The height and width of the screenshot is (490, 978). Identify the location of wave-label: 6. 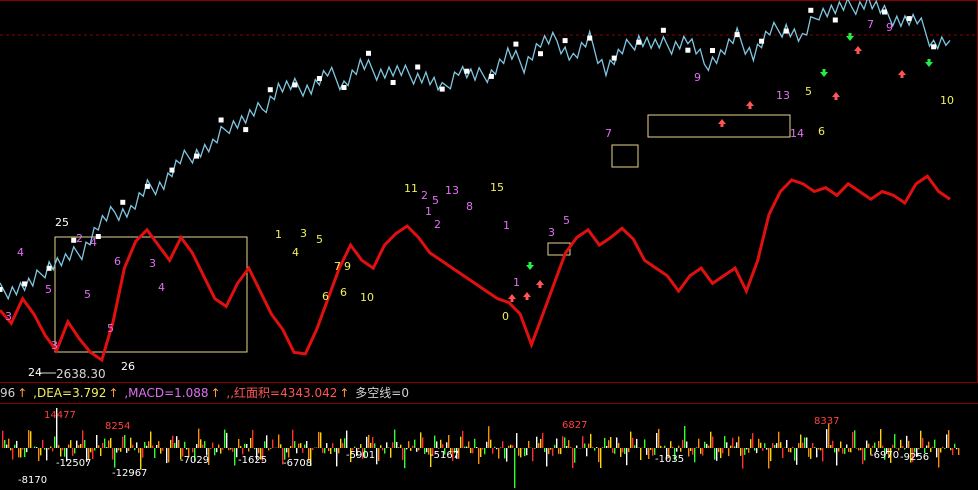
(117, 261).